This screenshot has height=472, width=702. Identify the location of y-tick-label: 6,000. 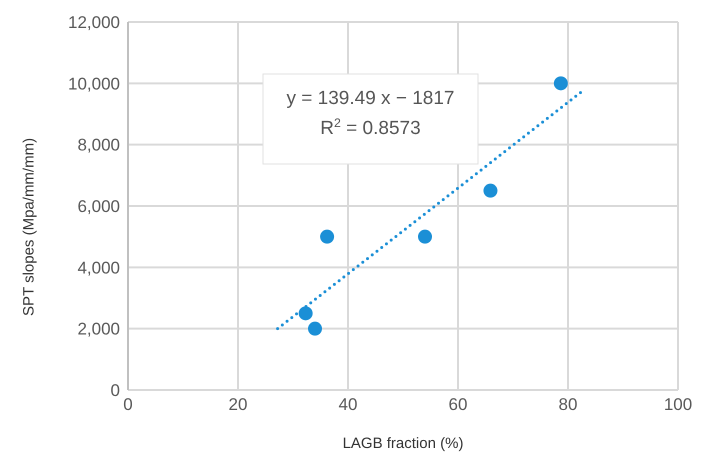
(98, 206).